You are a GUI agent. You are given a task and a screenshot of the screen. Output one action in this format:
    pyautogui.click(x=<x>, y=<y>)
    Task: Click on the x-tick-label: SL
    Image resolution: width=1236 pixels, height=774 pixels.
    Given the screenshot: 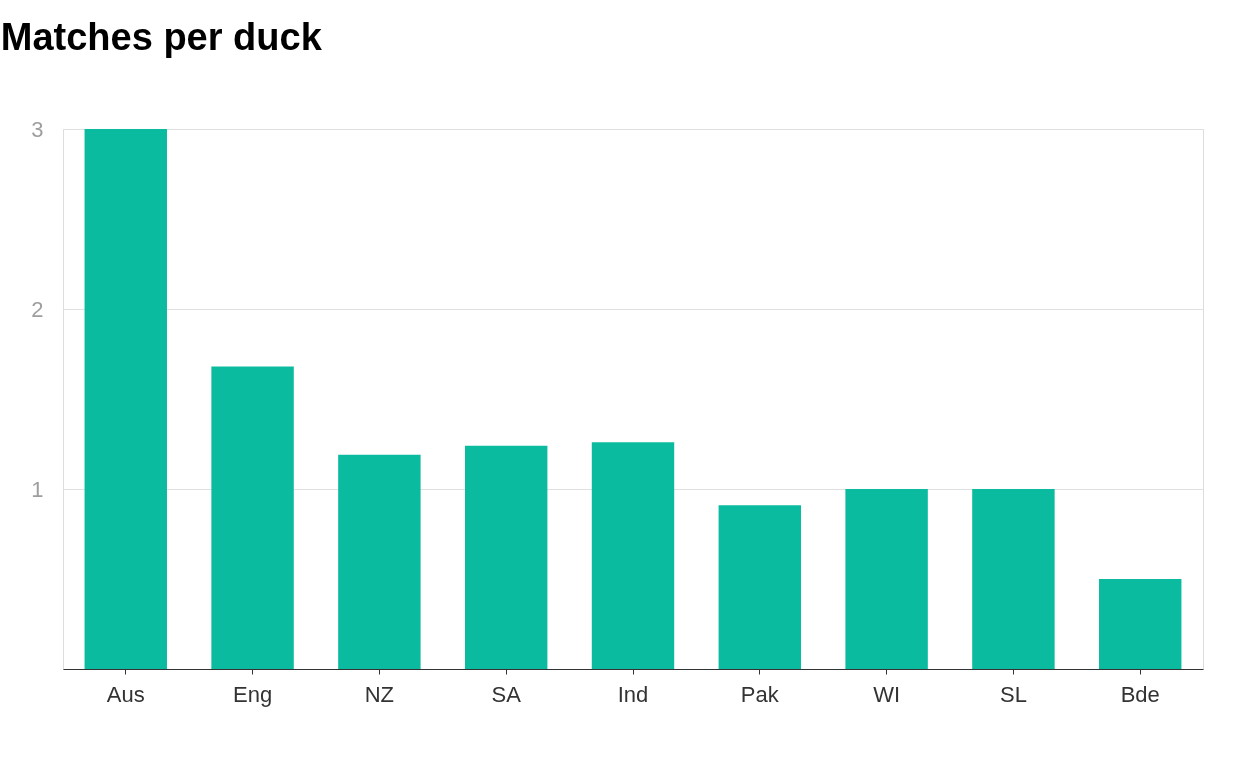 What is the action you would take?
    pyautogui.click(x=1013, y=694)
    